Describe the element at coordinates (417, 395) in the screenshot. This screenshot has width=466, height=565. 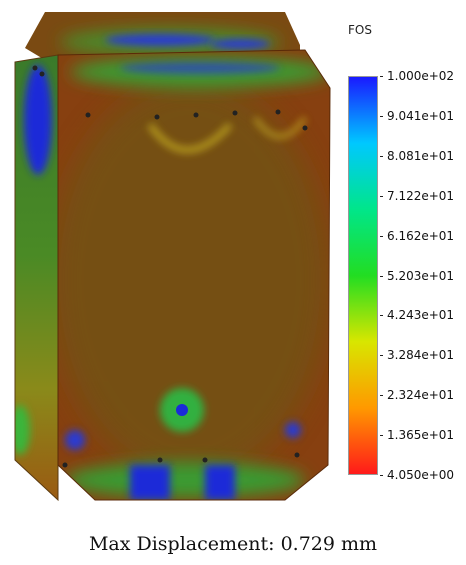
I see `legend-tick-label: 2.324e+01` at that location.